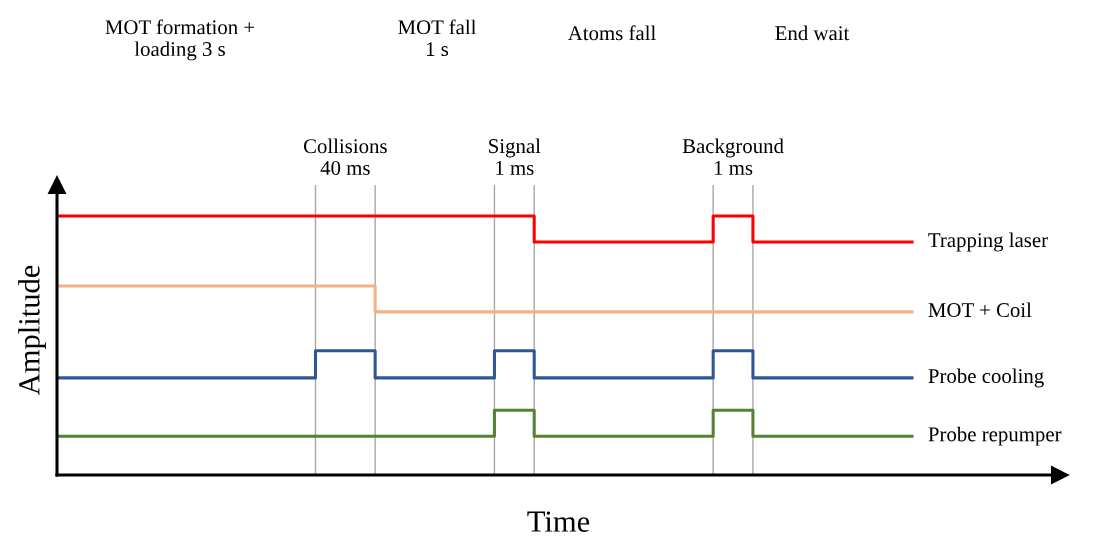 The height and width of the screenshot is (550, 1111). What do you see at coordinates (345, 156) in the screenshot?
I see `text: Collisions 40 ms` at bounding box center [345, 156].